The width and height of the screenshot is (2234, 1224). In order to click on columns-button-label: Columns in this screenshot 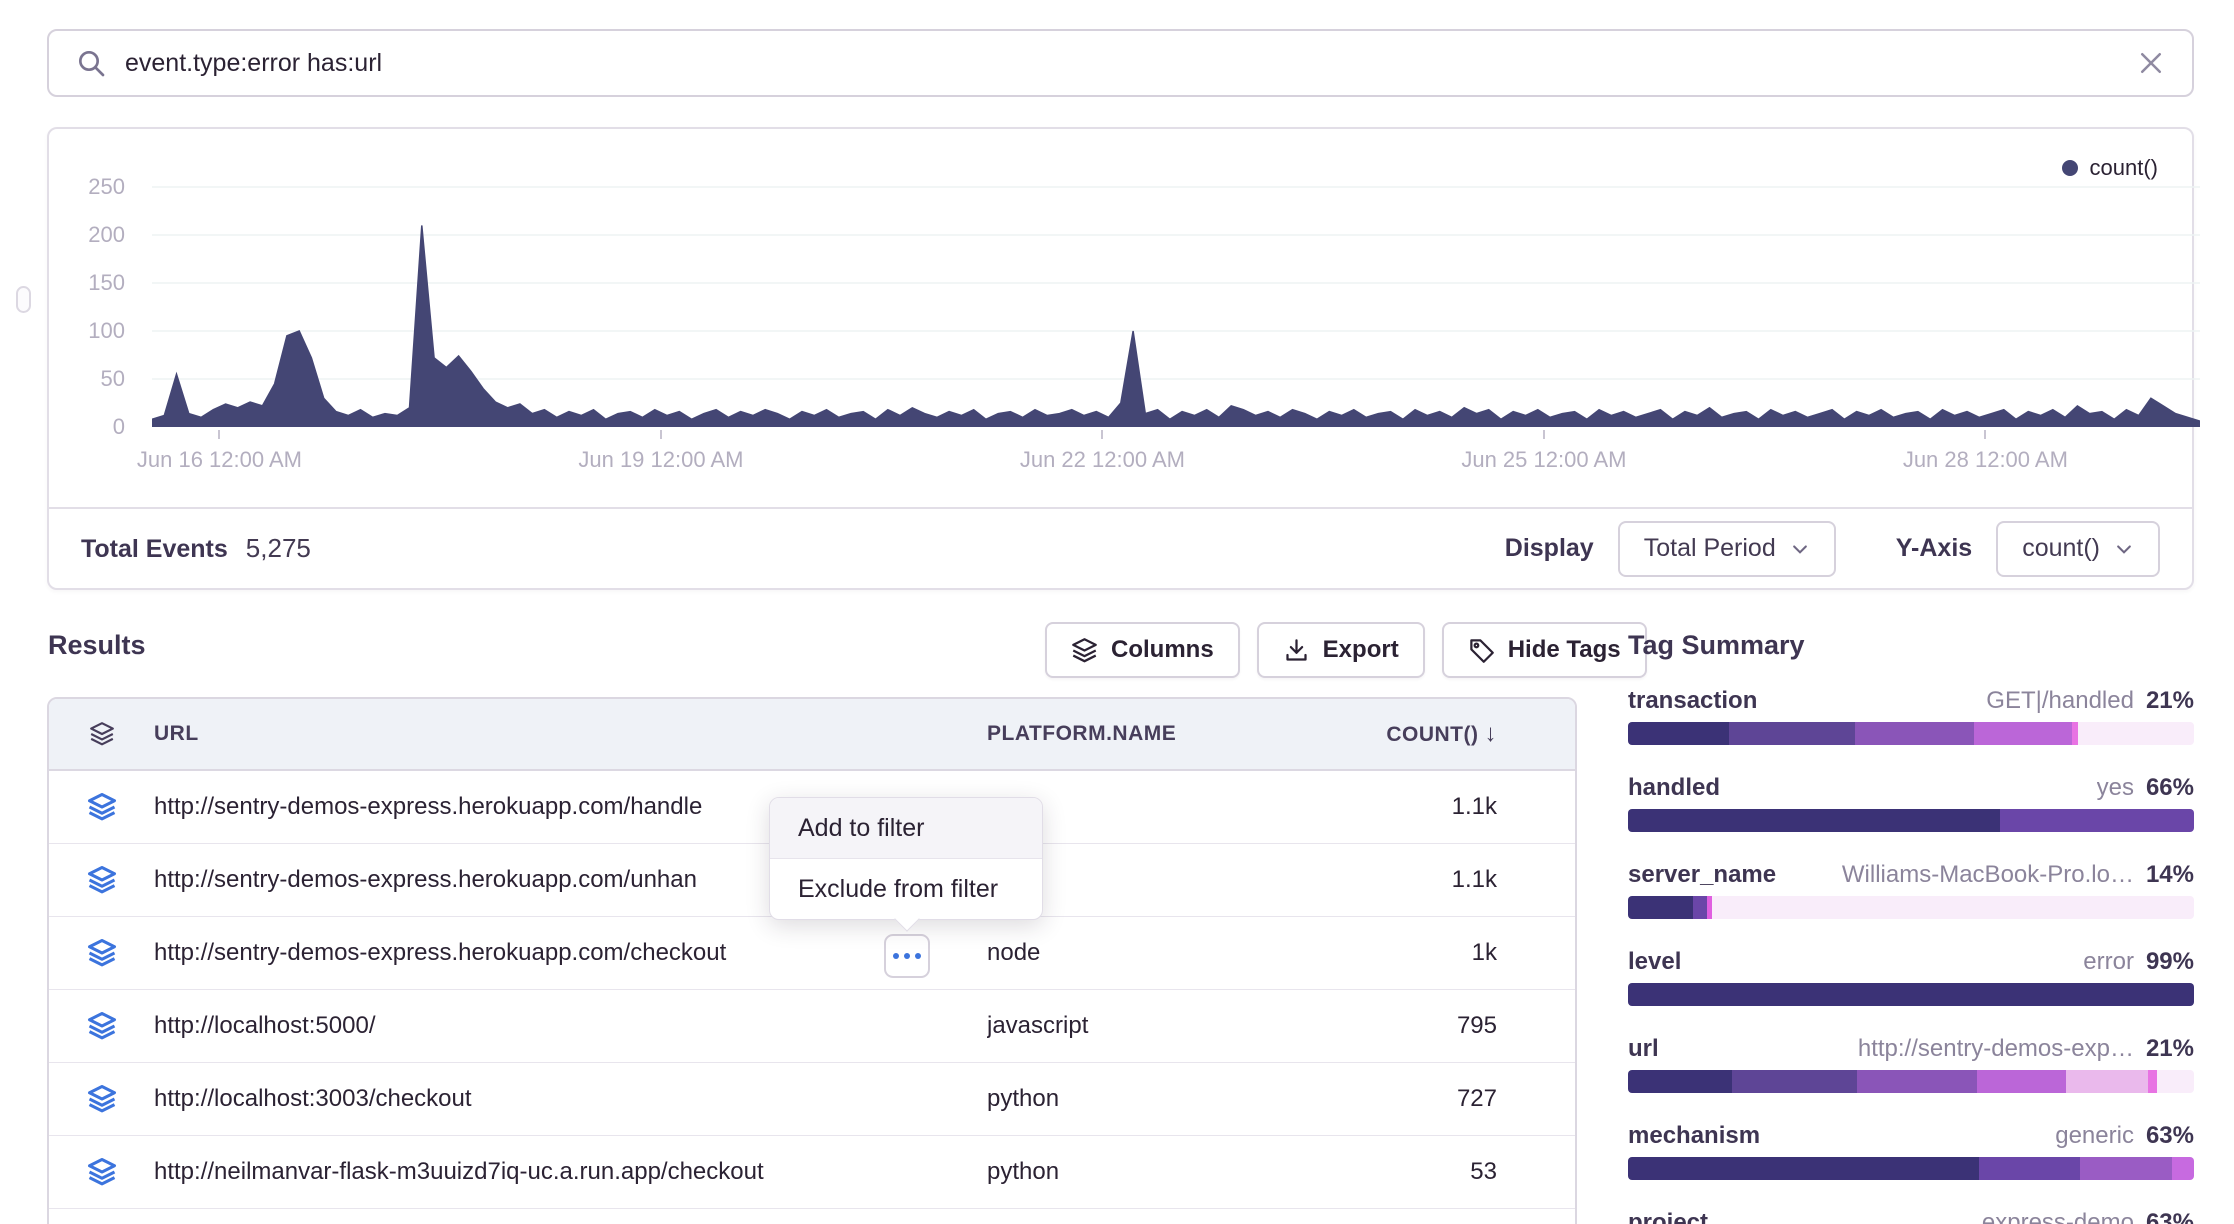, I will do `click(1162, 649)`.